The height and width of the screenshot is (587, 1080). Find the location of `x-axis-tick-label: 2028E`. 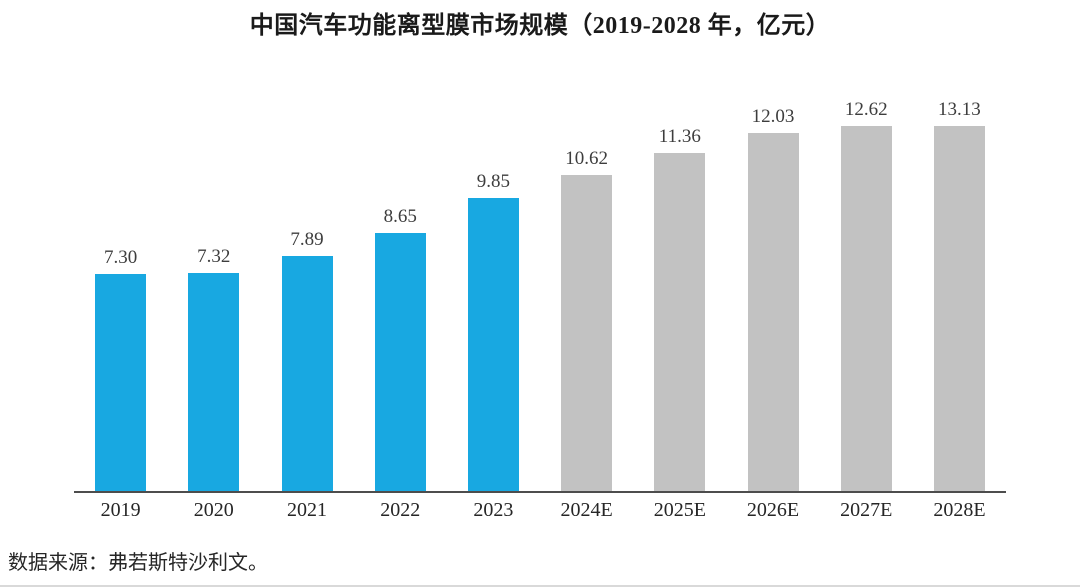

x-axis-tick-label: 2028E is located at coordinates (959, 510).